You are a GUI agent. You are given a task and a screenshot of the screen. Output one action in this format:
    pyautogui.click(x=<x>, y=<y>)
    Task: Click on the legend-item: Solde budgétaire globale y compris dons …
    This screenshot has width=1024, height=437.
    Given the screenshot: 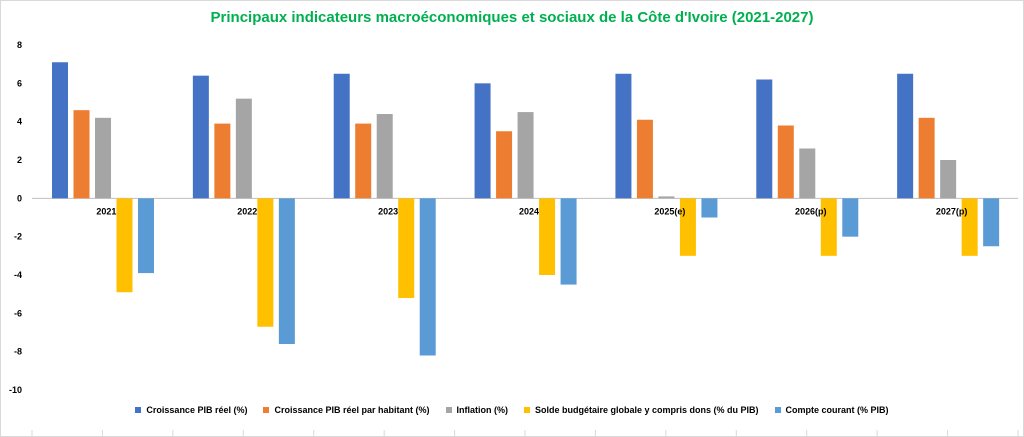 What is the action you would take?
    pyautogui.click(x=641, y=410)
    